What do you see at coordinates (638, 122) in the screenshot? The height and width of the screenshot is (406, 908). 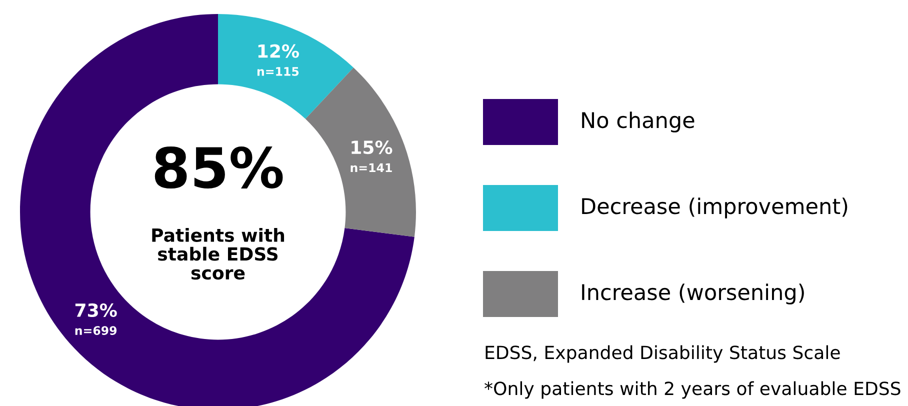 I see `legend-label: No change` at bounding box center [638, 122].